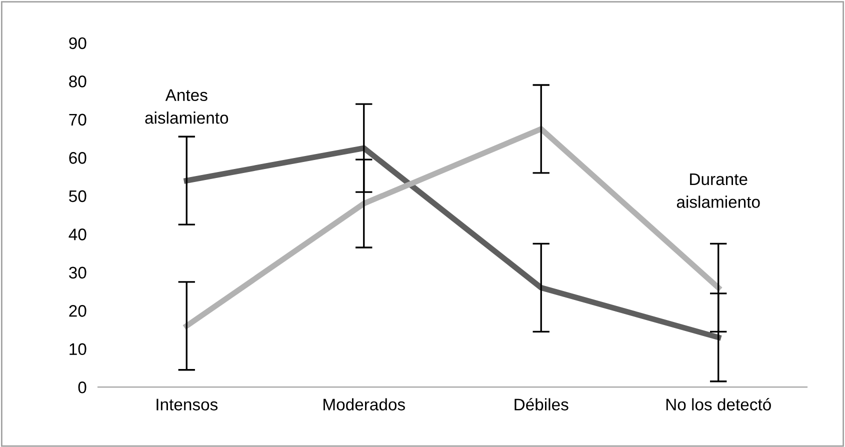  What do you see at coordinates (187, 404) in the screenshot?
I see `x-tick-label: Intensos` at bounding box center [187, 404].